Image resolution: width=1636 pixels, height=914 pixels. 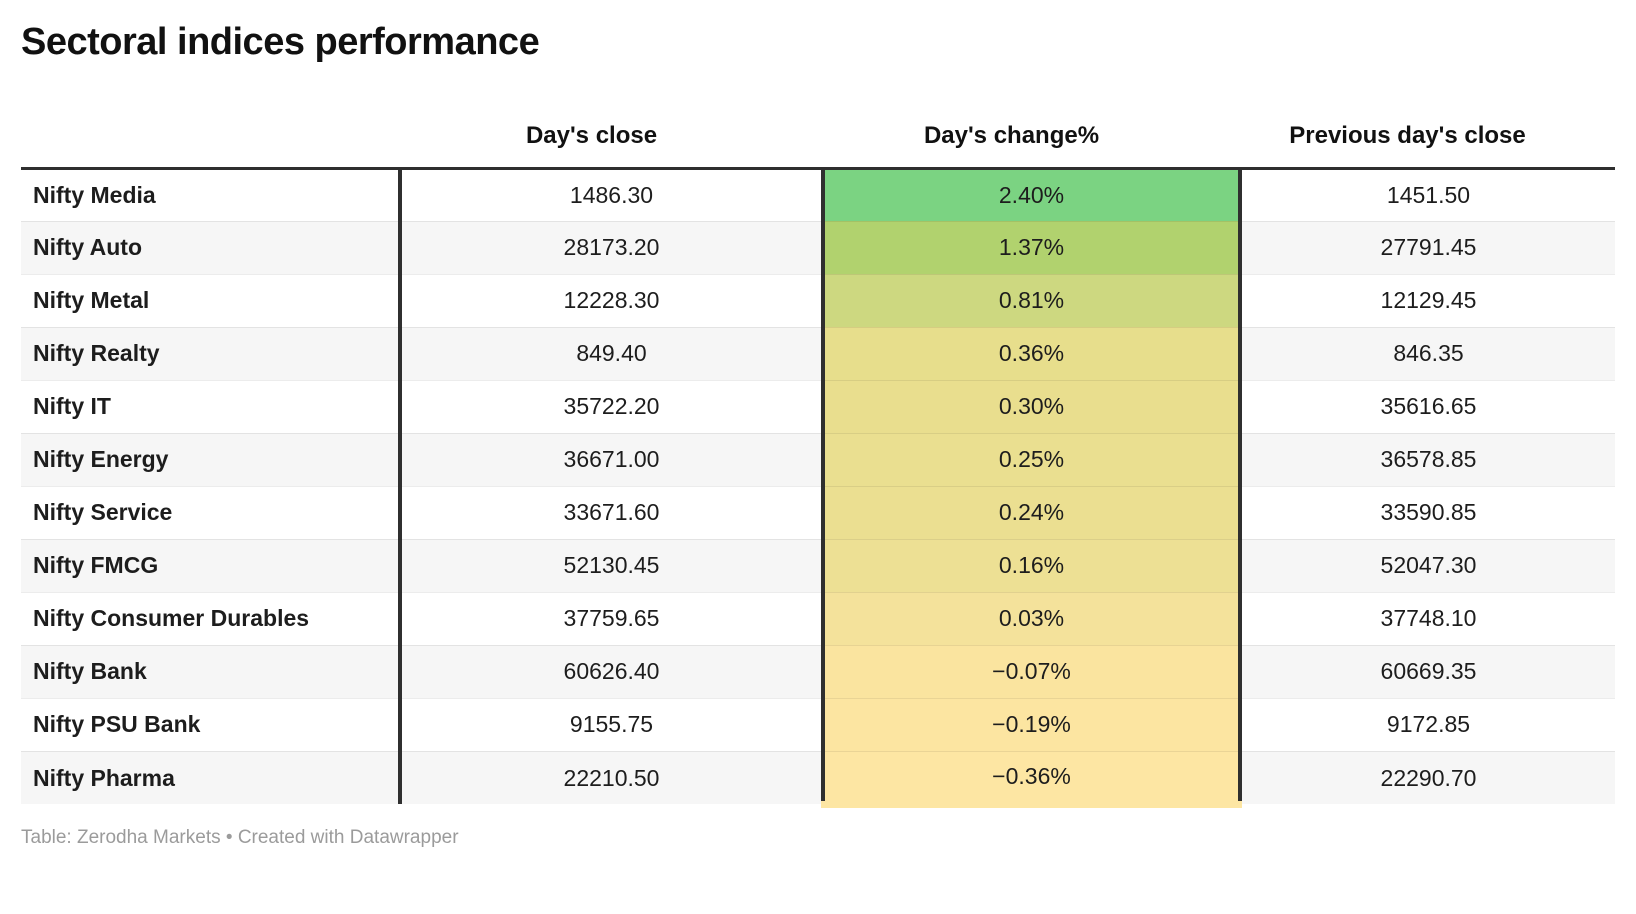 What do you see at coordinates (1031, 300) in the screenshot?
I see `days-change-value: 0.81%` at bounding box center [1031, 300].